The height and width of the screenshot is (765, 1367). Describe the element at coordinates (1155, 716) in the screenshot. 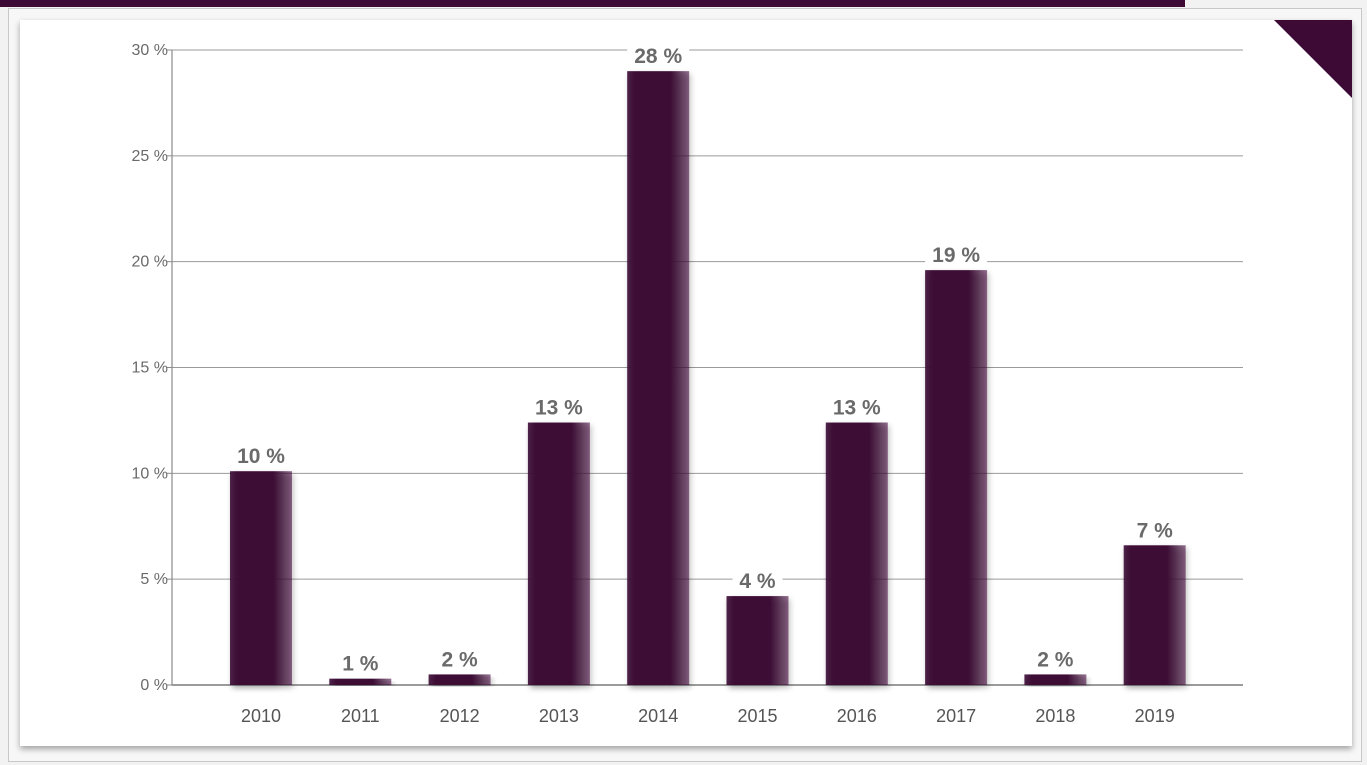

I see `x-tick-label: 2019` at that location.